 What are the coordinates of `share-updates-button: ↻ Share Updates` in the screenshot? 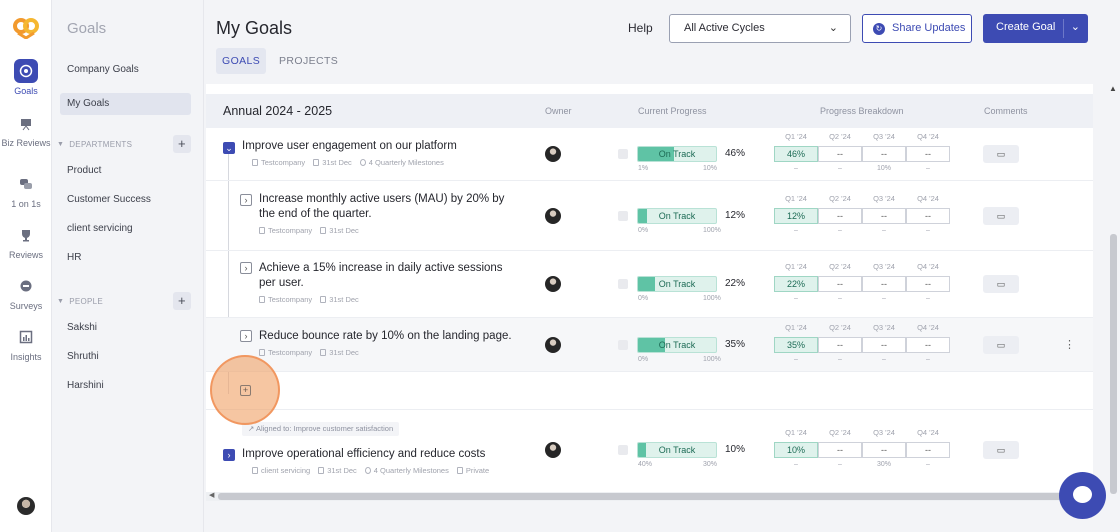 It's located at (917, 28).